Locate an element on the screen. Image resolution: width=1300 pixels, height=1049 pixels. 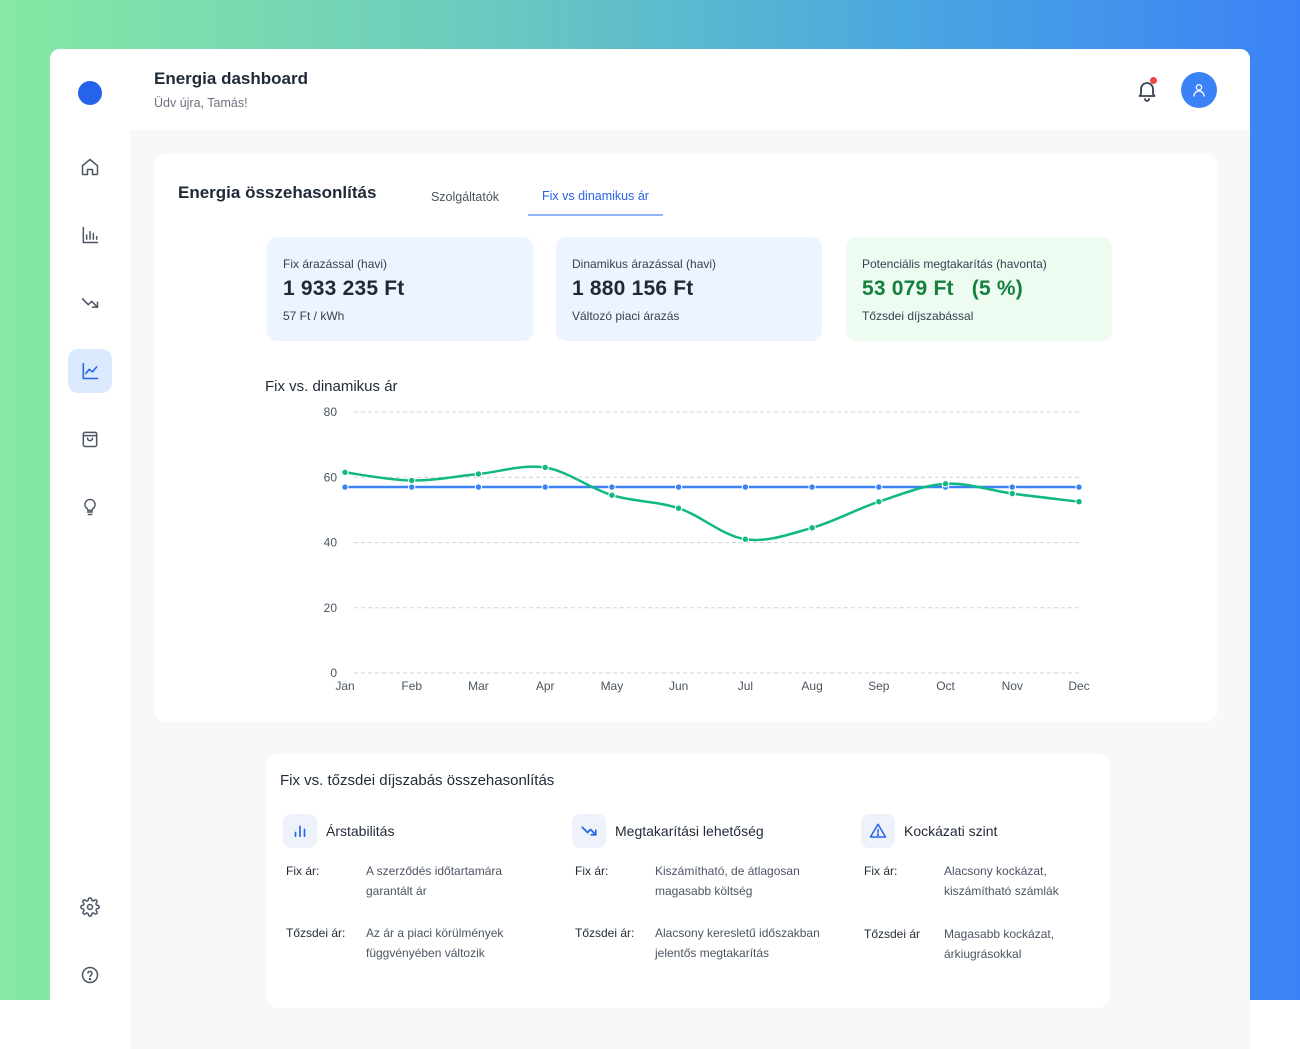
sidebar-item-comparison is located at coordinates (90, 371).